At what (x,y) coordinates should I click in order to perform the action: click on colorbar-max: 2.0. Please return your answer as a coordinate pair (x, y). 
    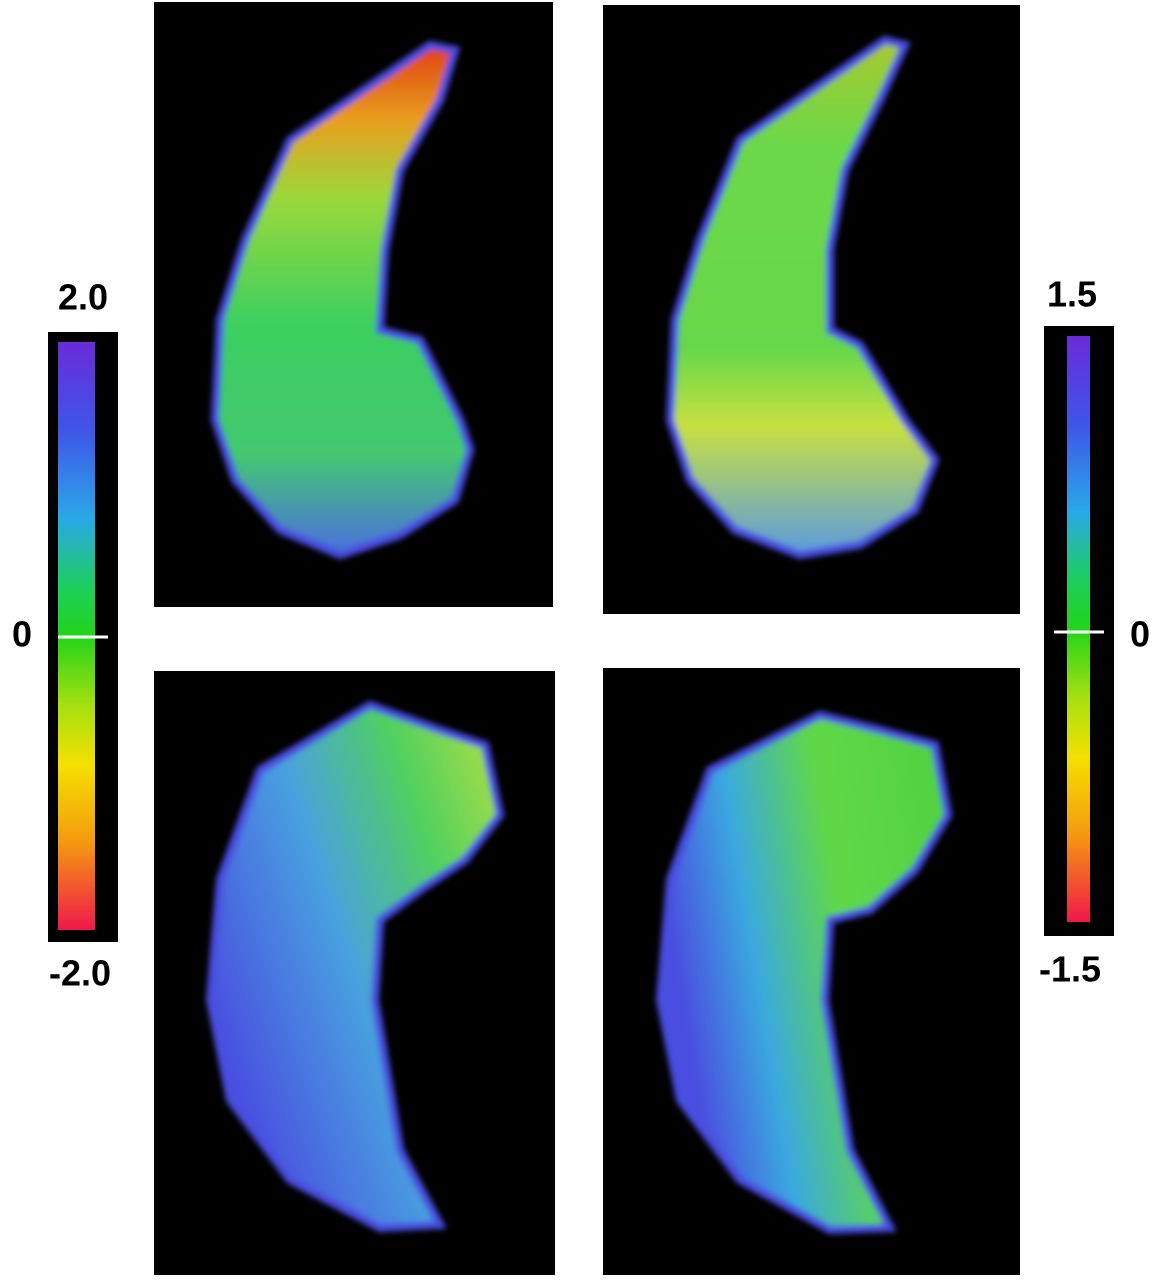
    Looking at the image, I should click on (83, 297).